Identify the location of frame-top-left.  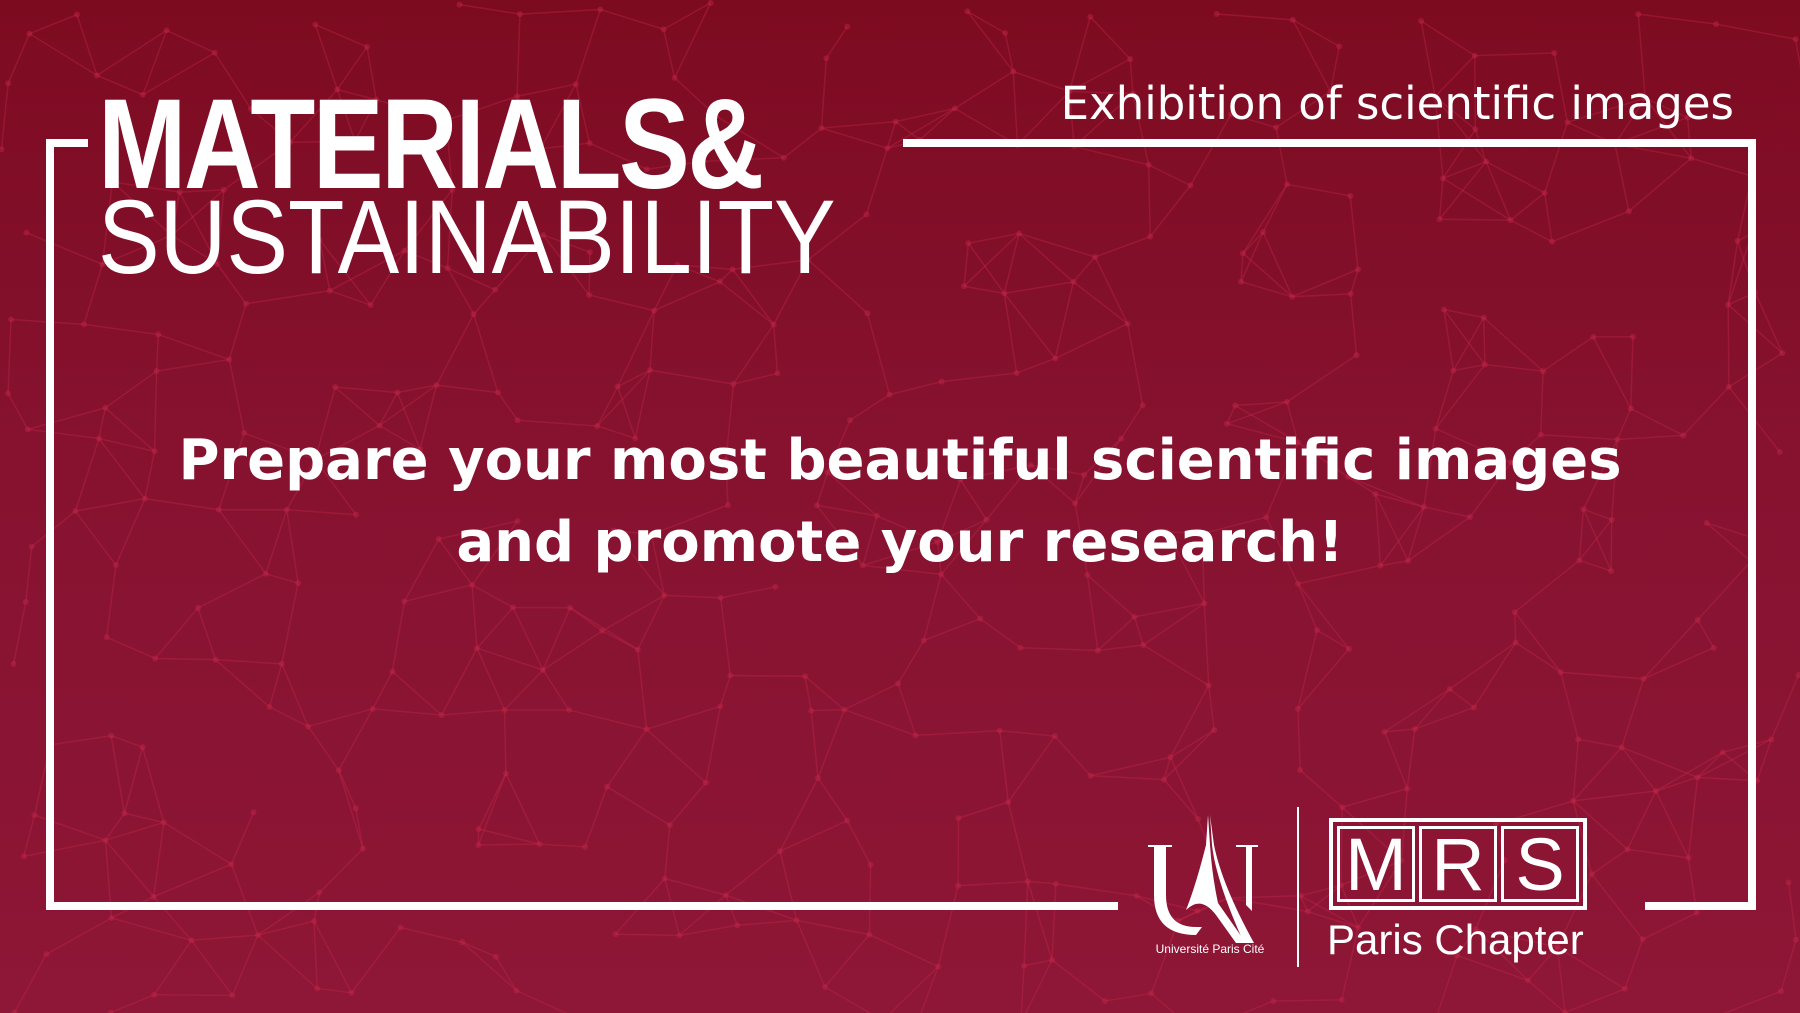
(67, 143).